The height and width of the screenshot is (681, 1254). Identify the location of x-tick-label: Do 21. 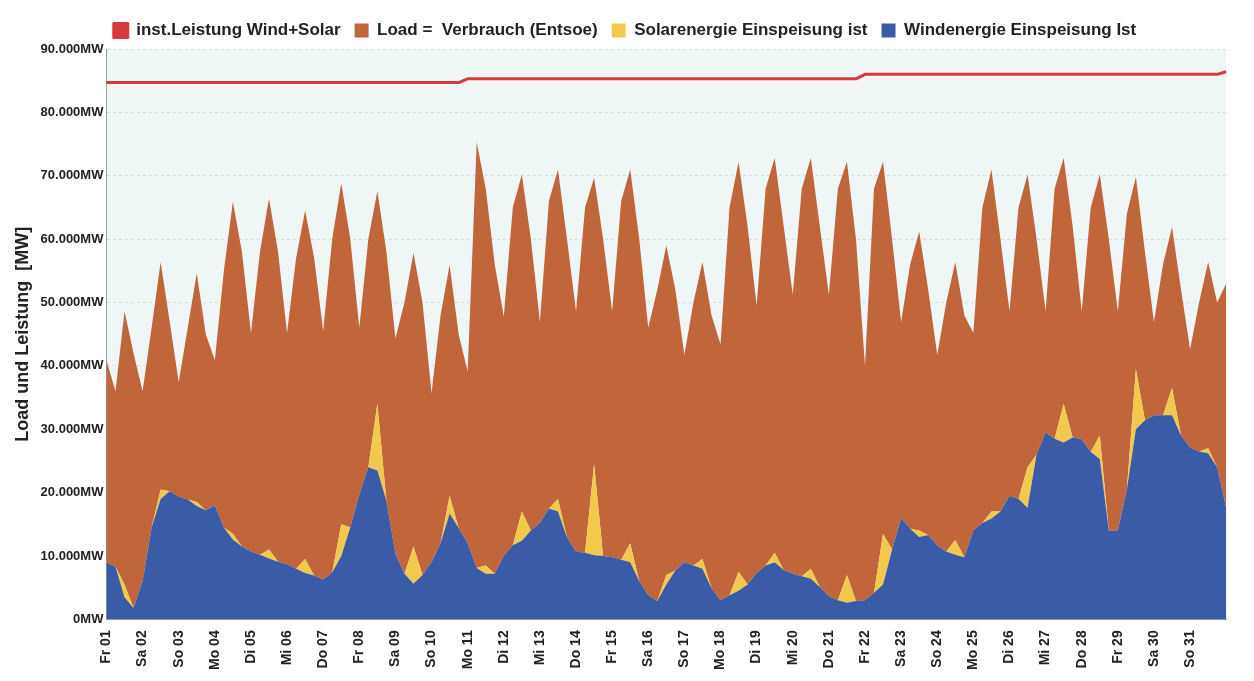
(827, 649).